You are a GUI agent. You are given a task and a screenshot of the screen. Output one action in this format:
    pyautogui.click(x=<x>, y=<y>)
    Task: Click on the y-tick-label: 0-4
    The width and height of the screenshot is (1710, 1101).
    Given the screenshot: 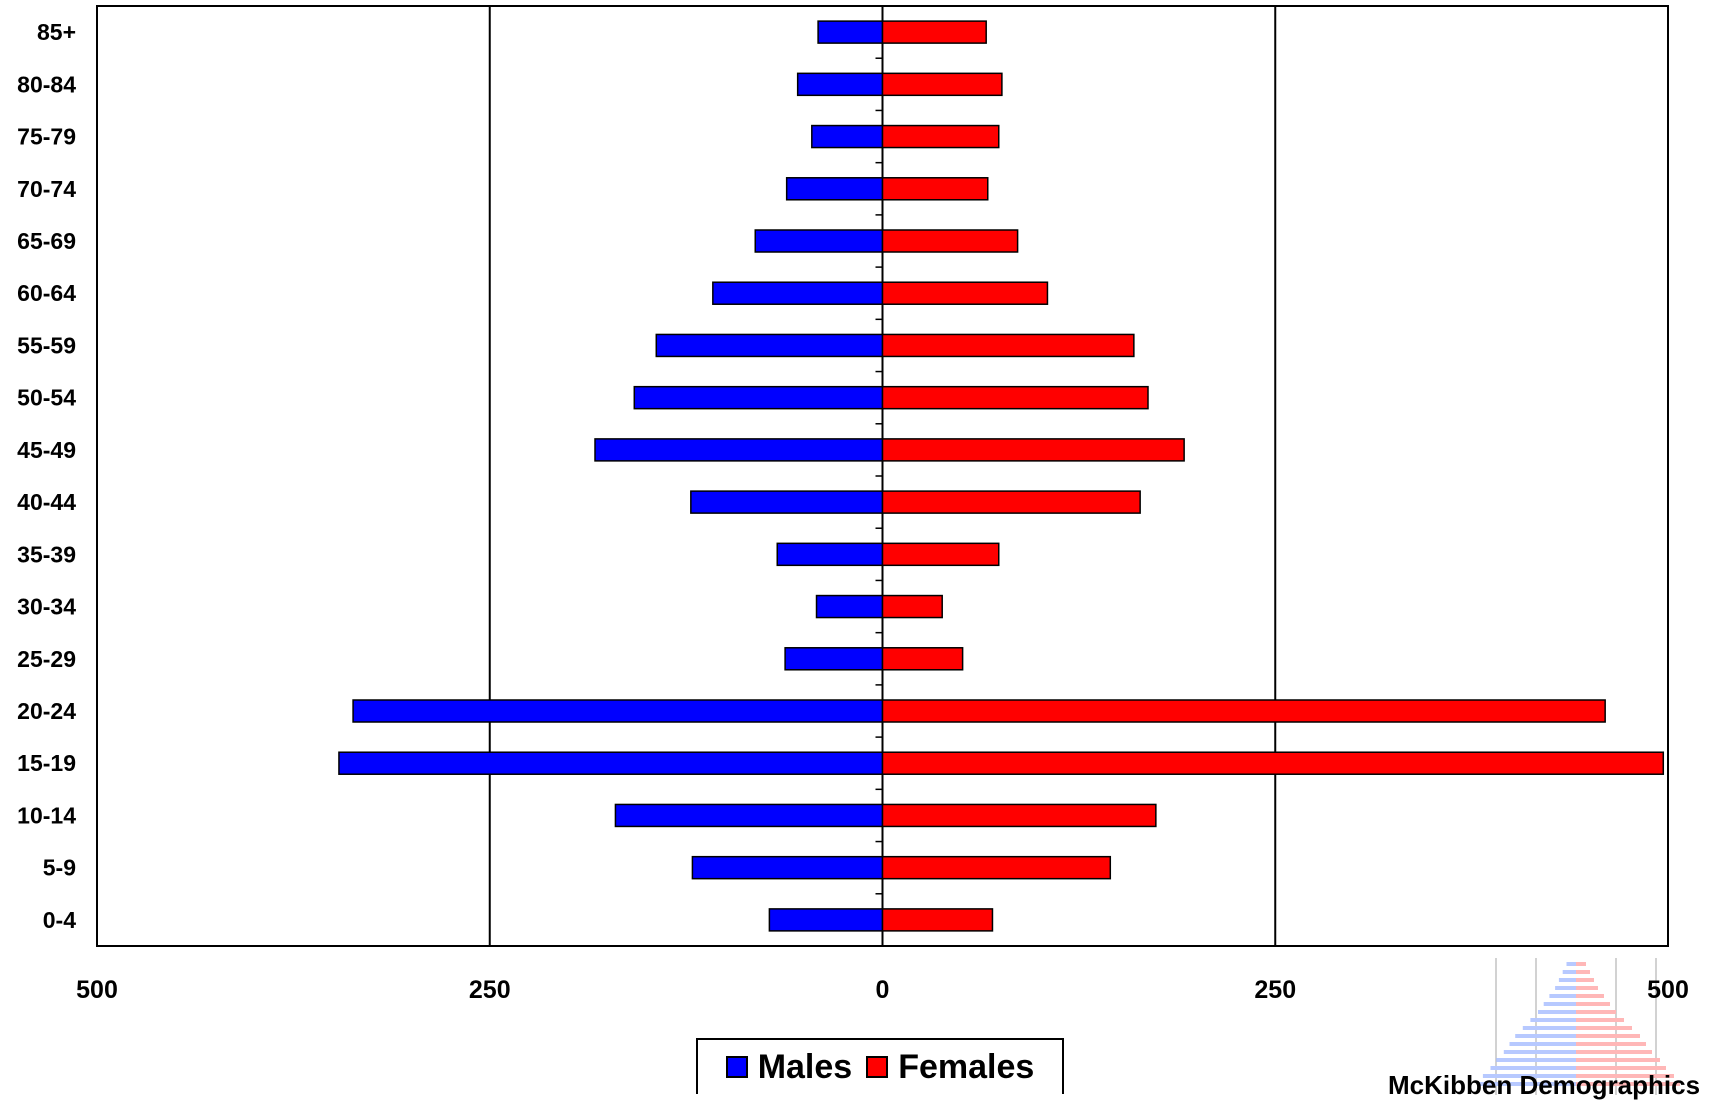 What is the action you would take?
    pyautogui.click(x=59, y=920)
    